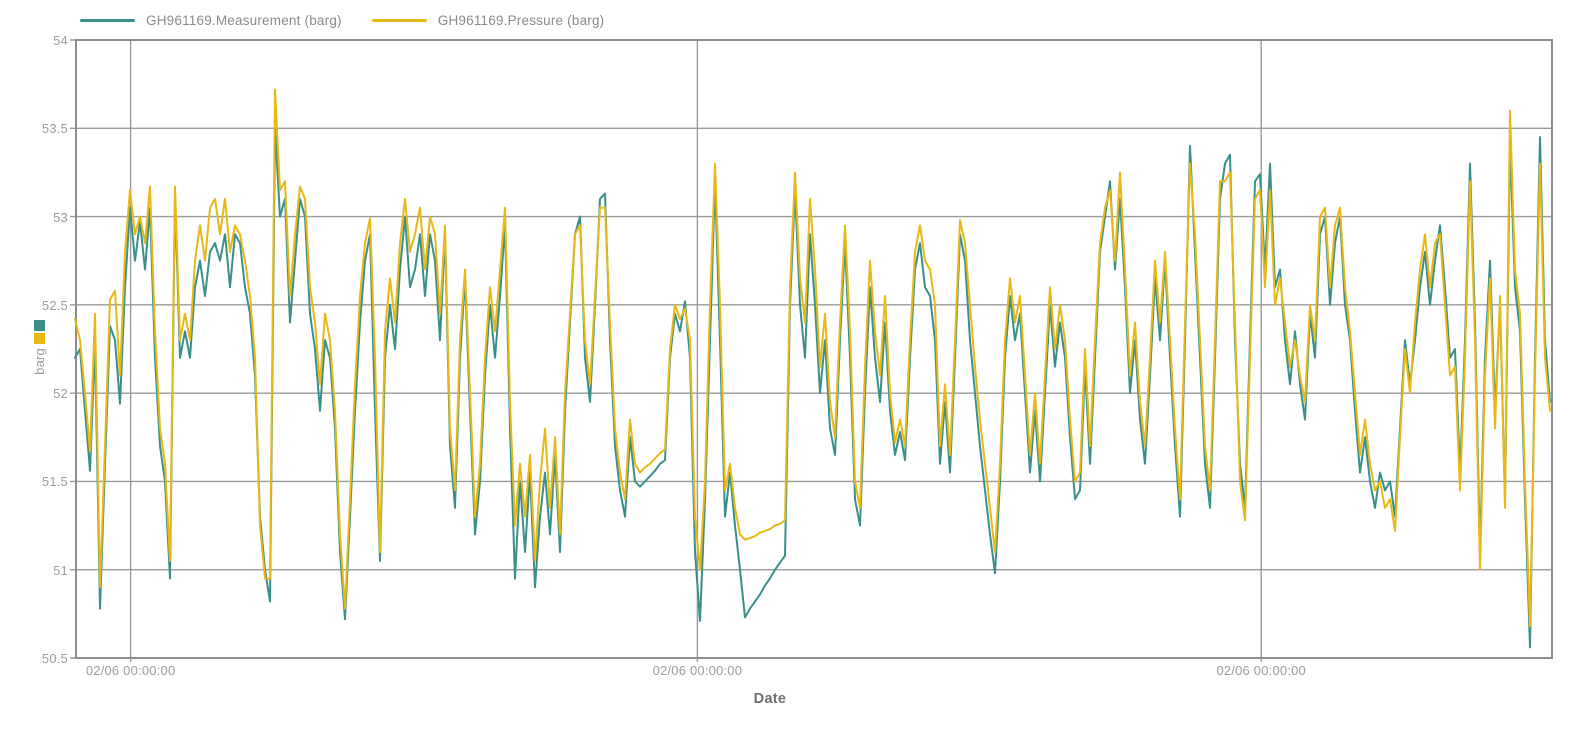 Image resolution: width=1574 pixels, height=738 pixels. I want to click on y-tick-label: 53.5, so click(54, 129).